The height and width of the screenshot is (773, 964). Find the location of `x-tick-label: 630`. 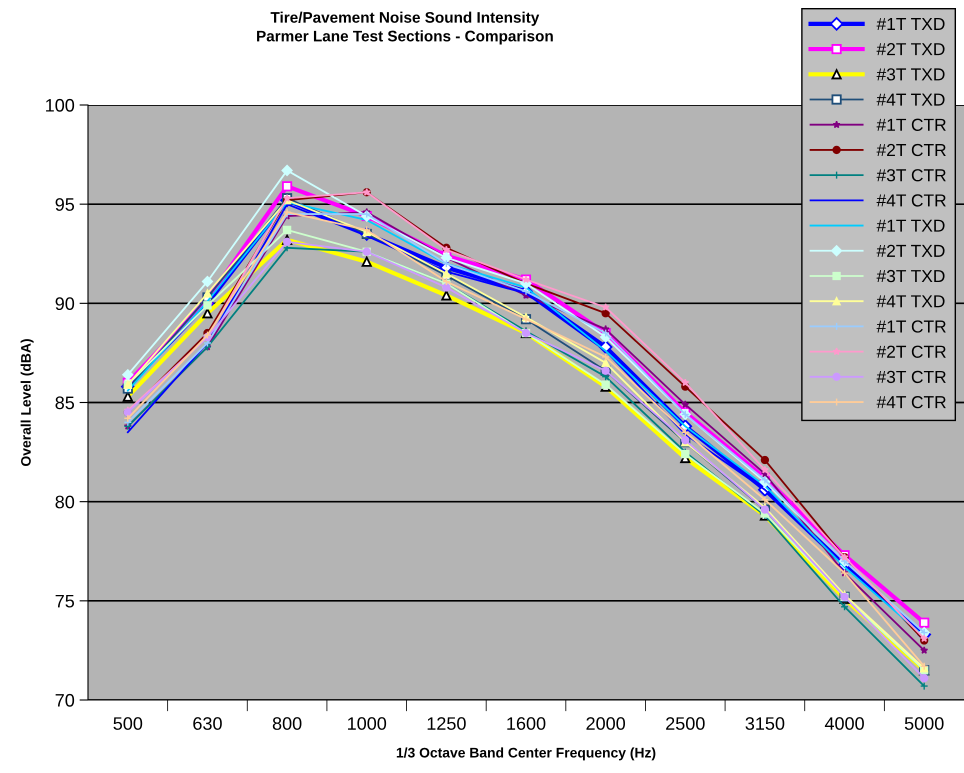

x-tick-label: 630 is located at coordinates (207, 723).